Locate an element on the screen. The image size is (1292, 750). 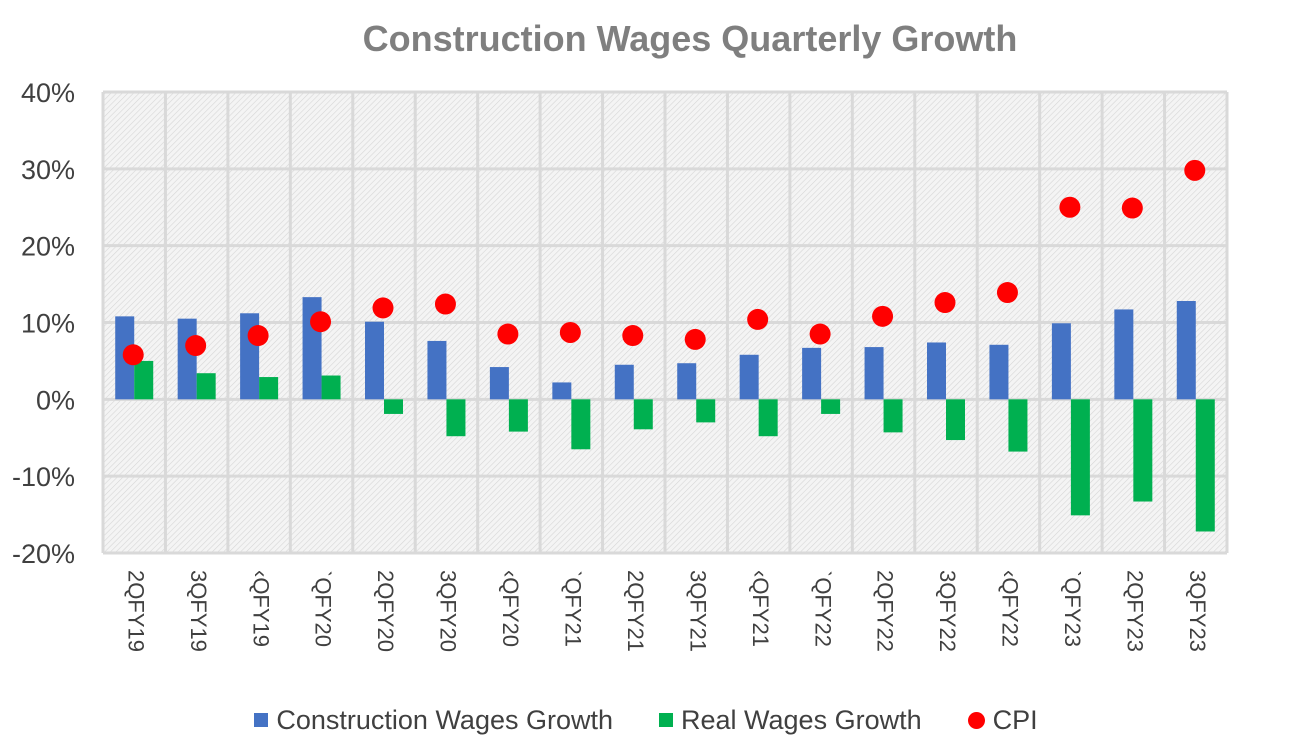
x-tick-label: ‹QFY22 is located at coordinates (1010, 608).